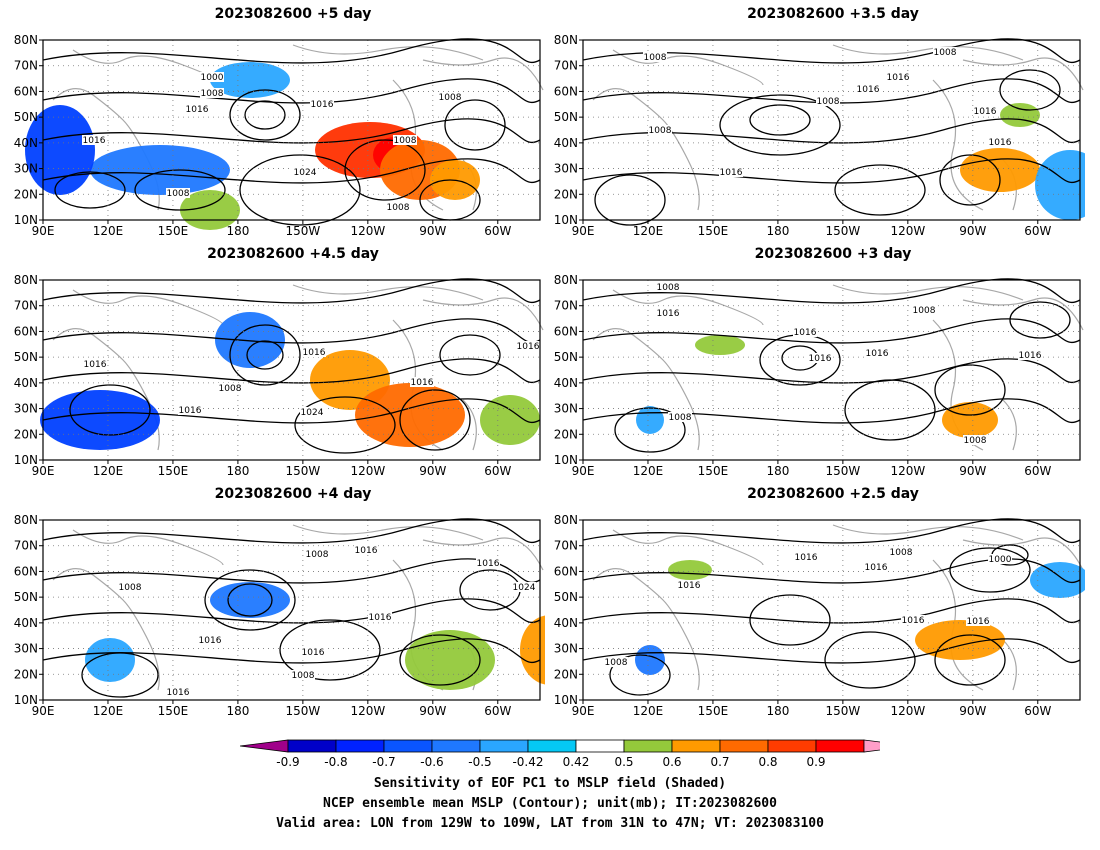 This screenshot has height=850, width=1100. Describe the element at coordinates (566, 280) in the screenshot. I see `lat-tick-label: 80N` at that location.